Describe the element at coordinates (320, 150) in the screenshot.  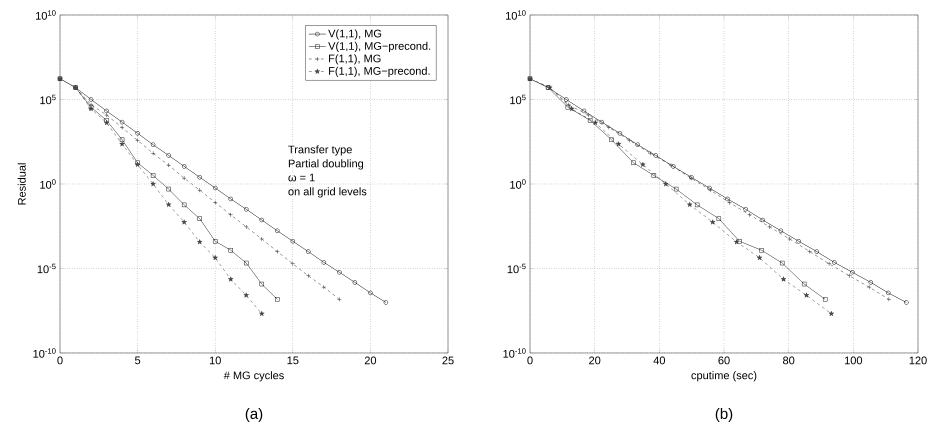
I see `annotation: Transfer type` at that location.